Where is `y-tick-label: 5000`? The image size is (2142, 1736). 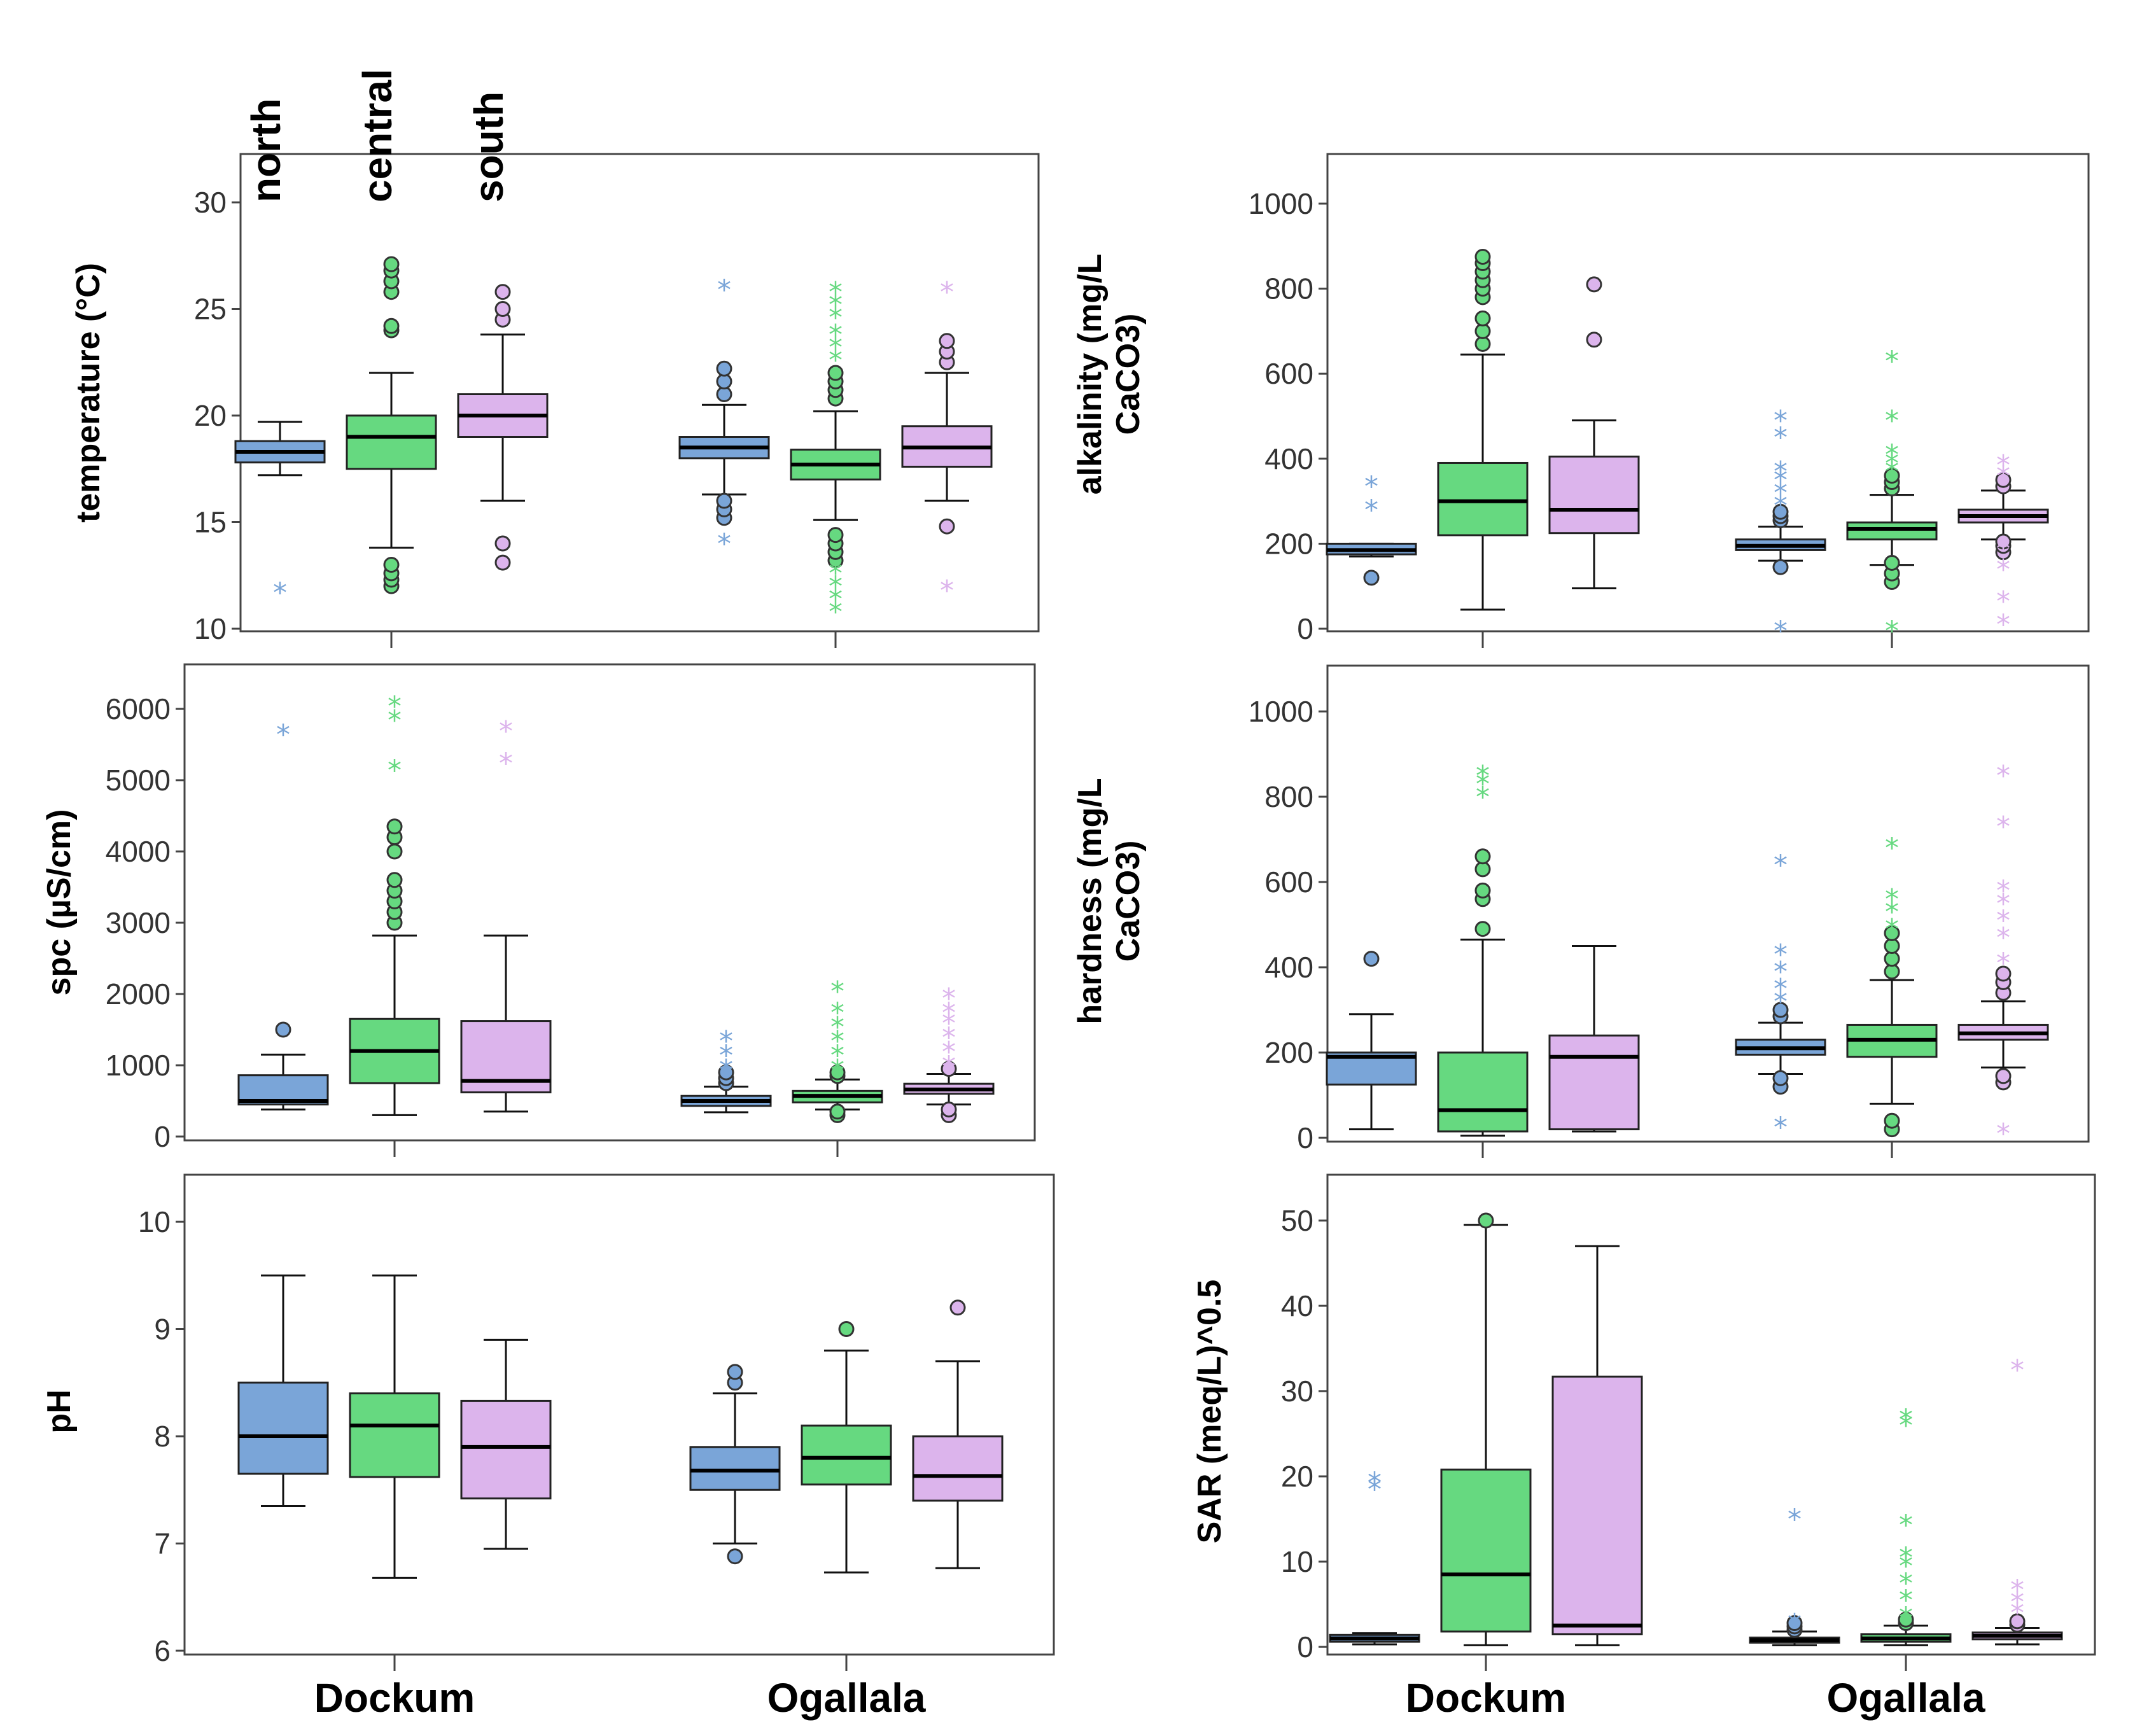
y-tick-label: 5000 is located at coordinates (138, 780).